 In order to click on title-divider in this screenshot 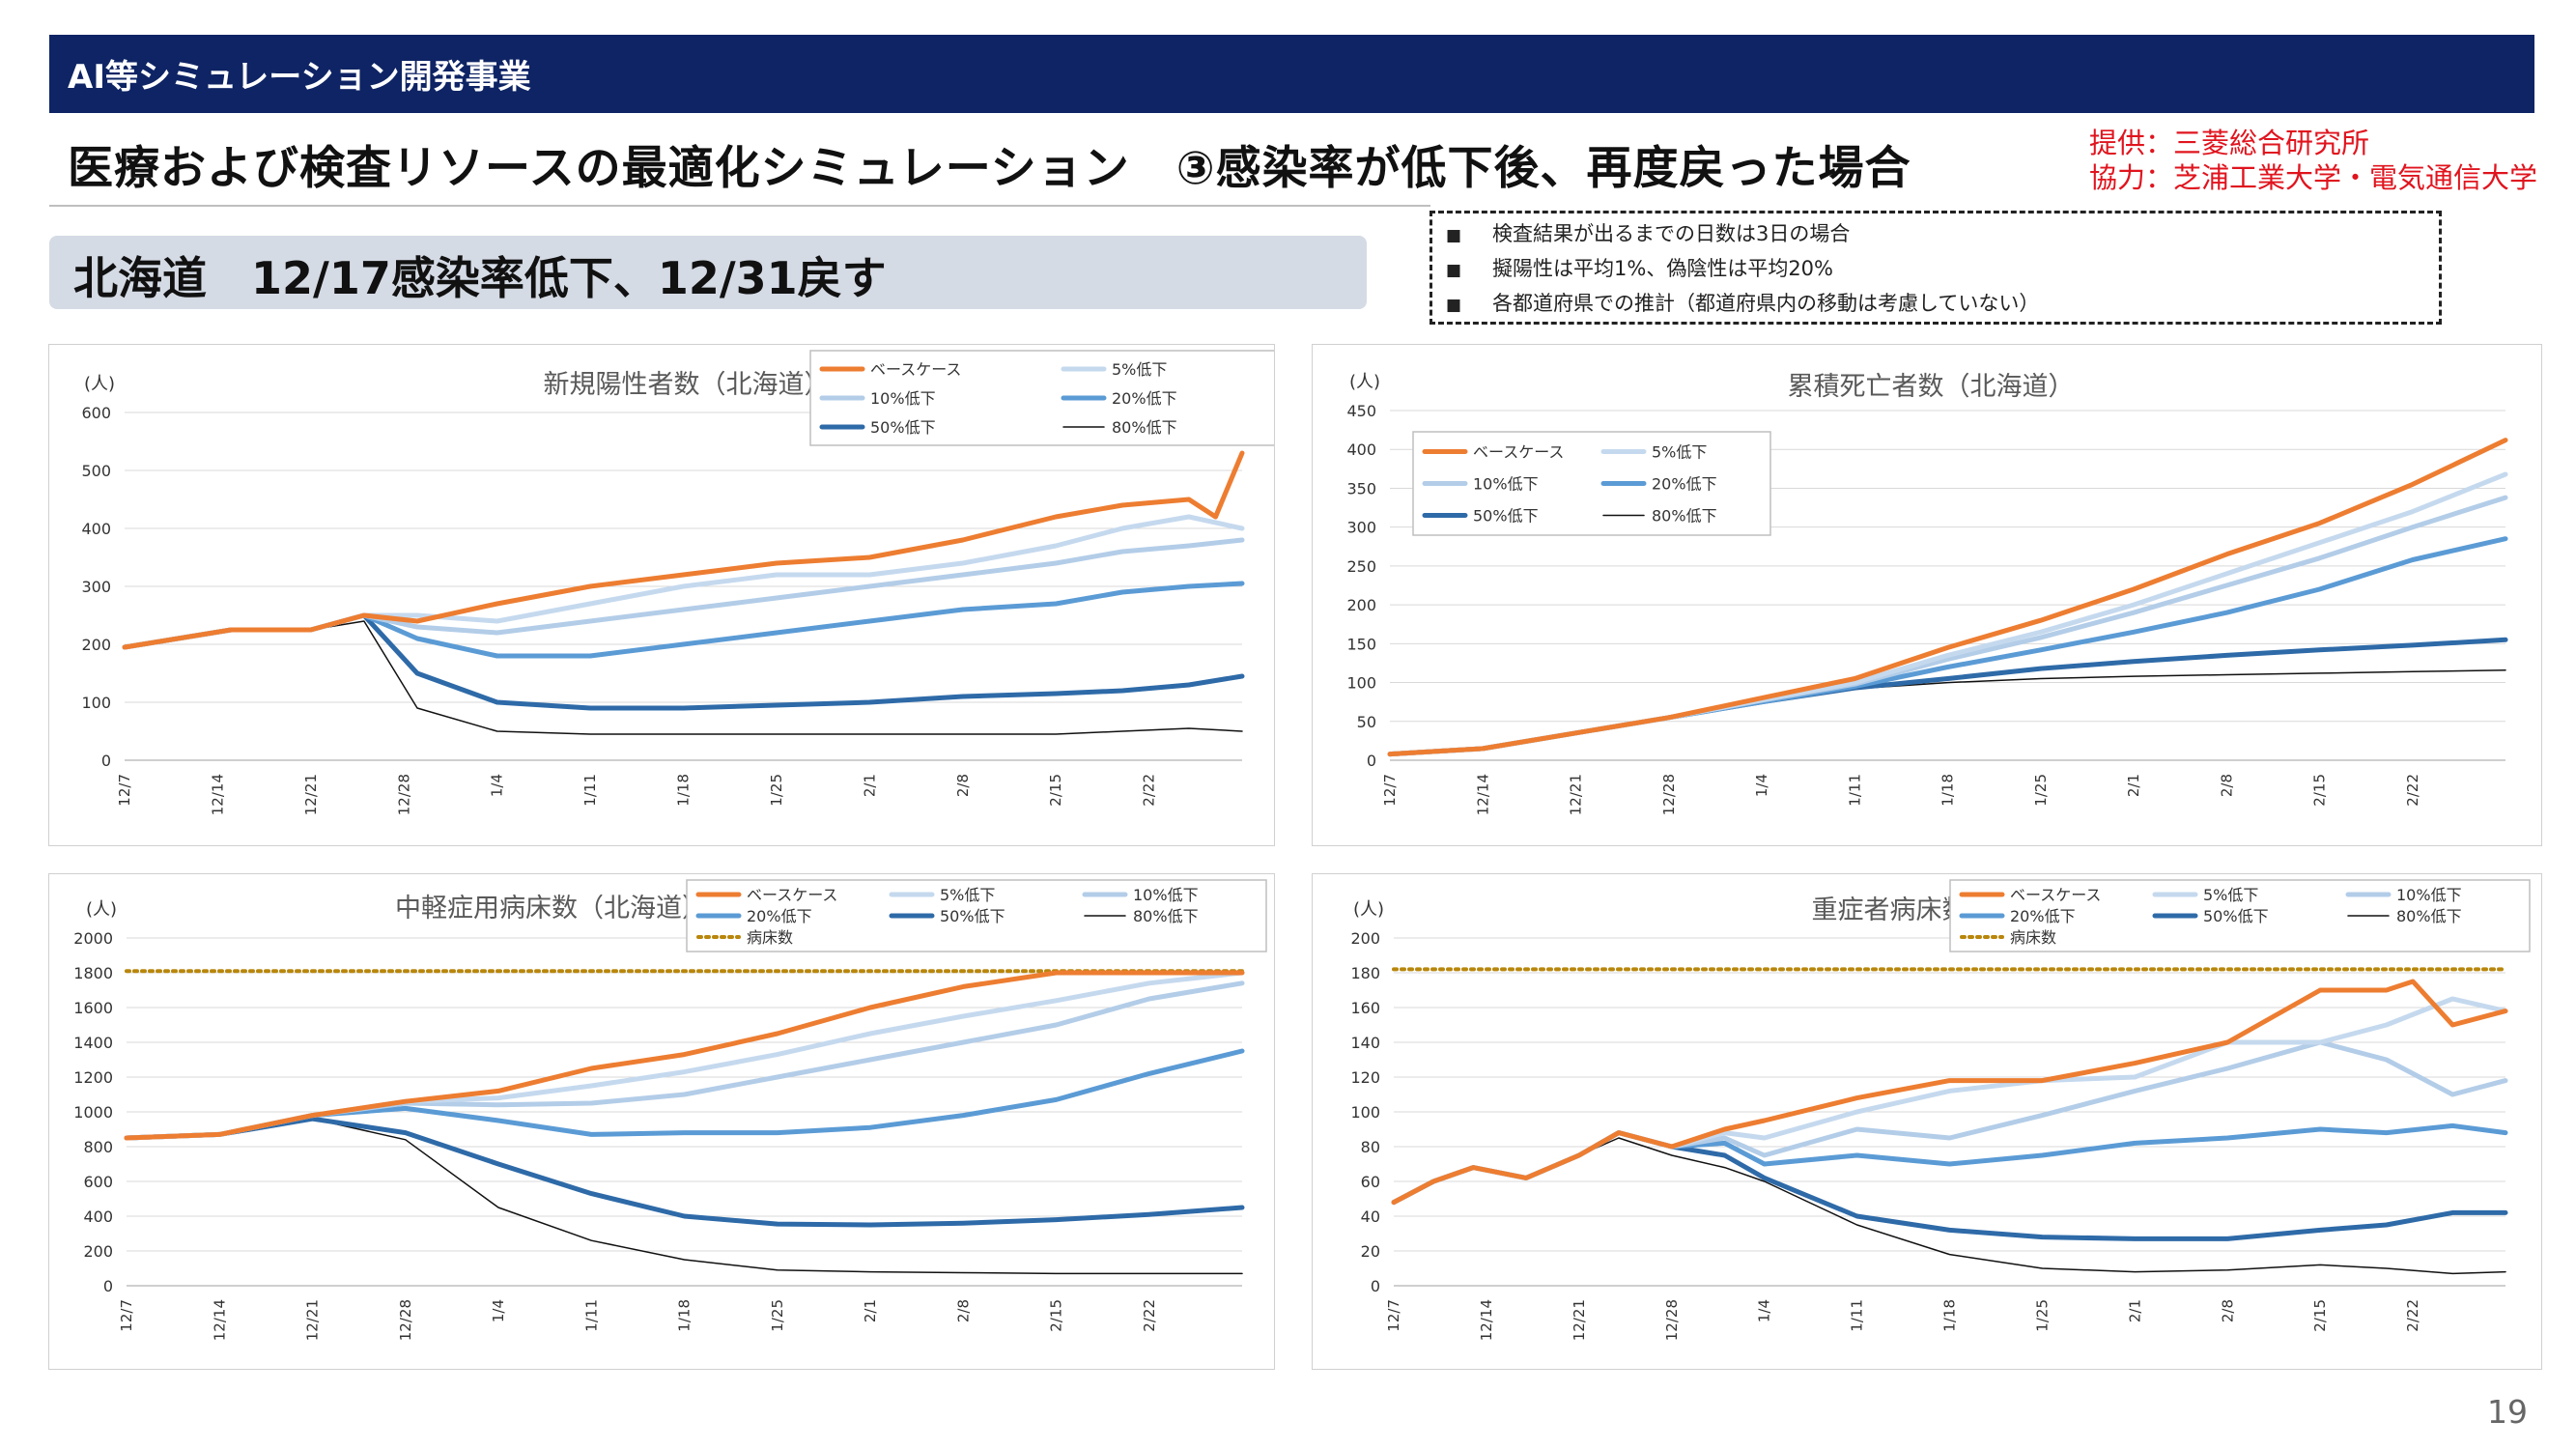, I will do `click(739, 206)`.